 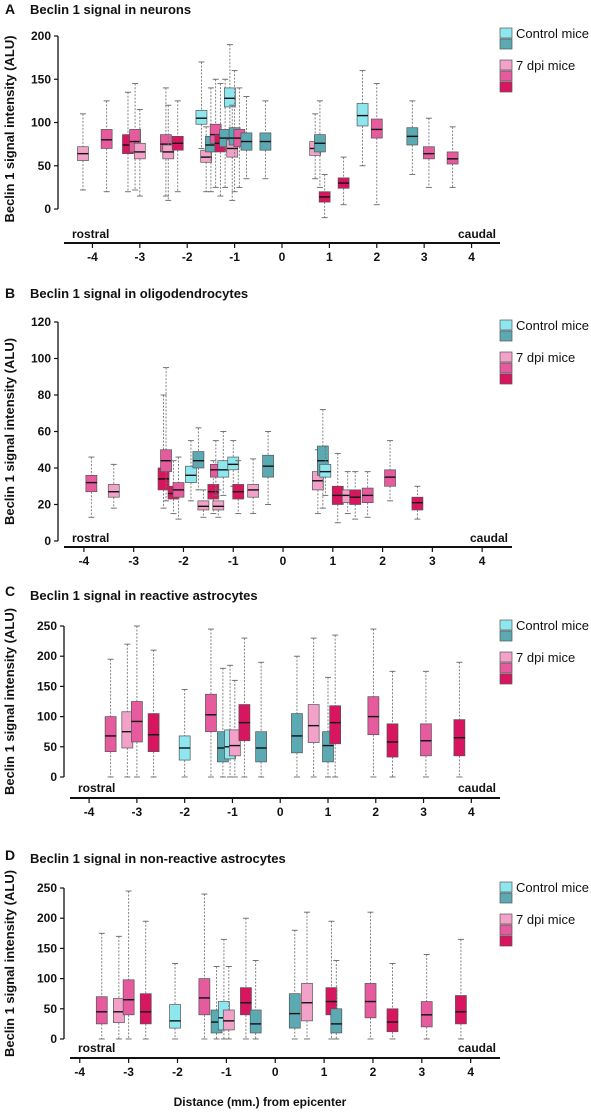 What do you see at coordinates (9, 128) in the screenshot?
I see `y-axis-label: Beclin 1 signal intensity (ALU)` at bounding box center [9, 128].